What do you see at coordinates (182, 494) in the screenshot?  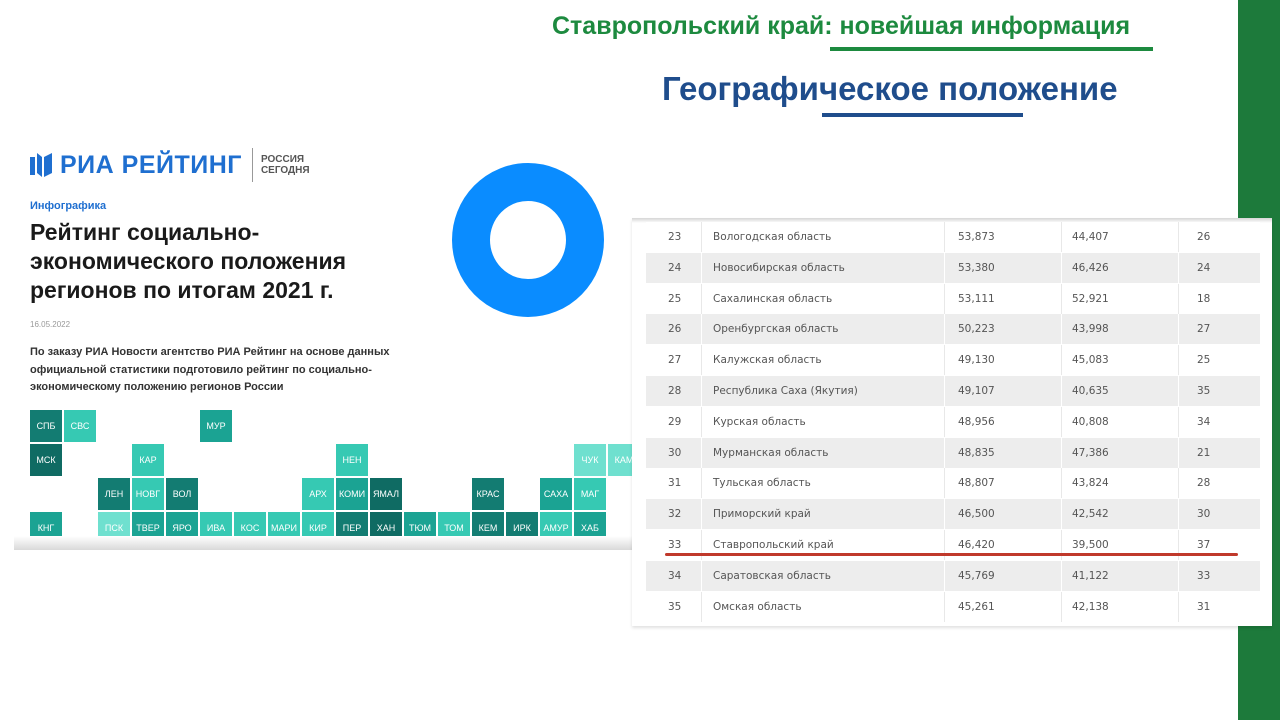 I see `region-tile: ВОЛ` at bounding box center [182, 494].